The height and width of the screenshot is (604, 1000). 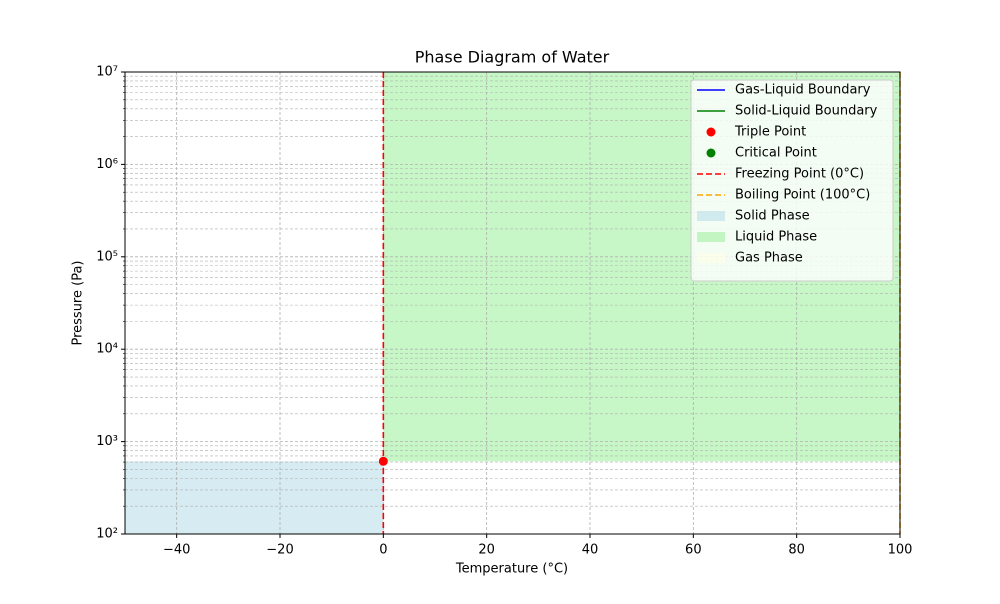 What do you see at coordinates (776, 237) in the screenshot?
I see `legend-label: Liquid Phase` at bounding box center [776, 237].